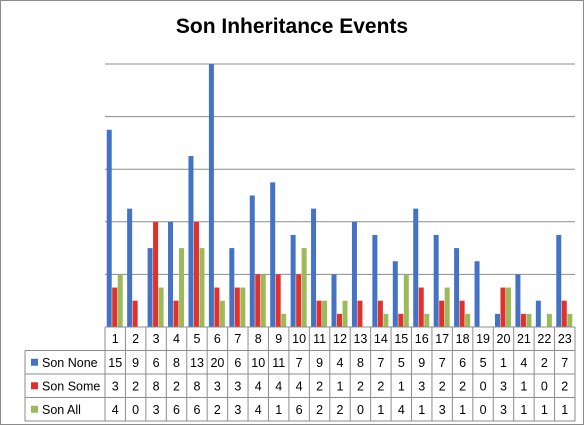 The height and width of the screenshot is (425, 584). What do you see at coordinates (115, 363) in the screenshot?
I see `data-table-value: 15` at bounding box center [115, 363].